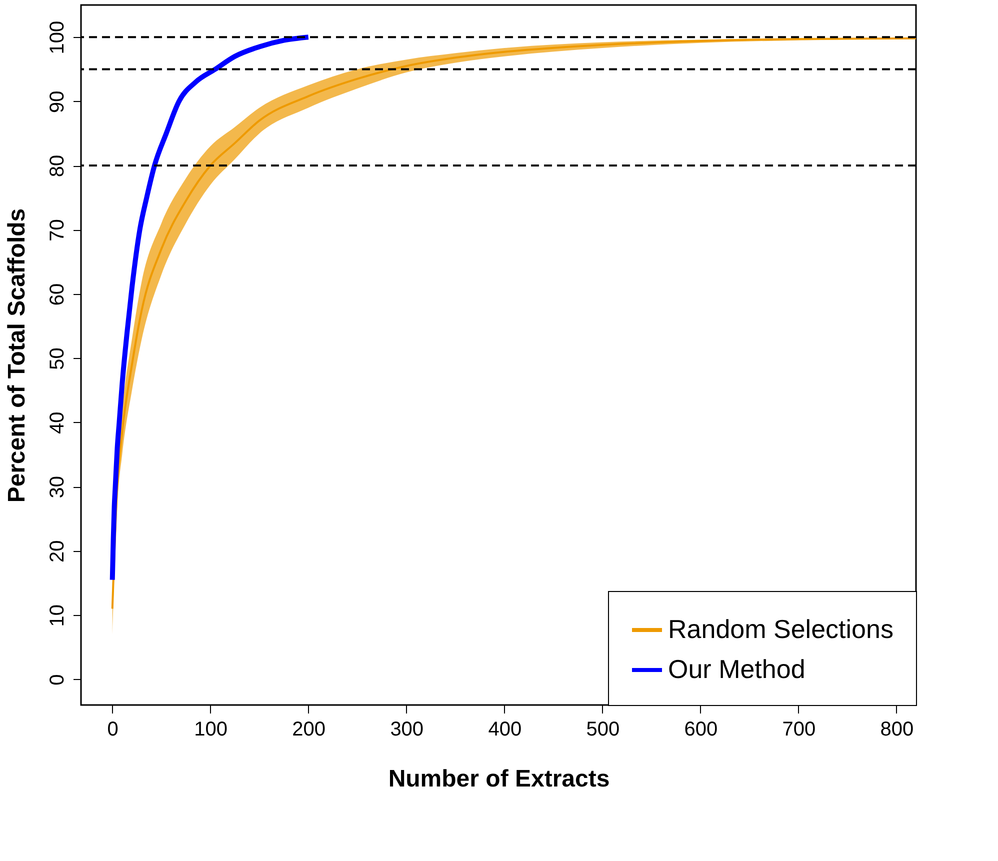 This screenshot has width=998, height=861. What do you see at coordinates (57, 359) in the screenshot?
I see `y-tick-label: 50` at bounding box center [57, 359].